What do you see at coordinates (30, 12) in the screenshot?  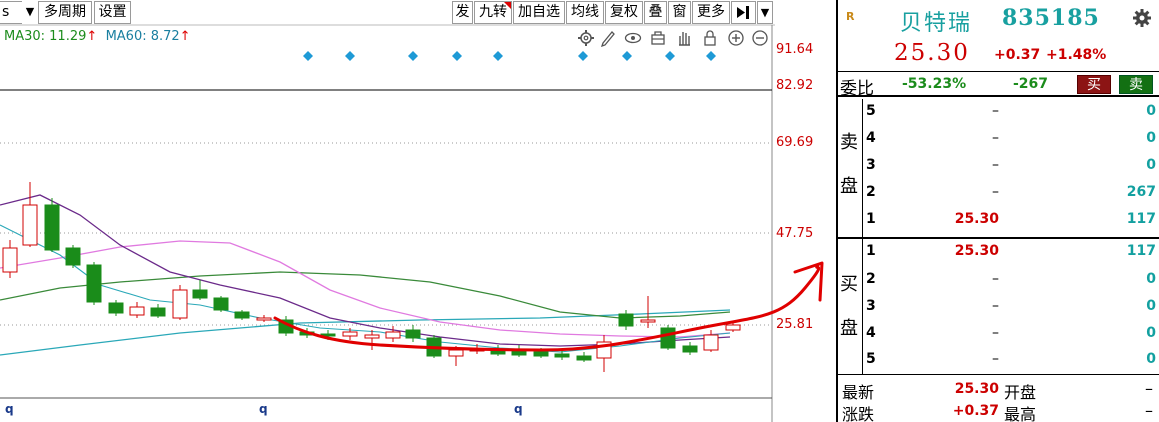 I see `dropdown-caret-icon: ▼` at bounding box center [30, 12].